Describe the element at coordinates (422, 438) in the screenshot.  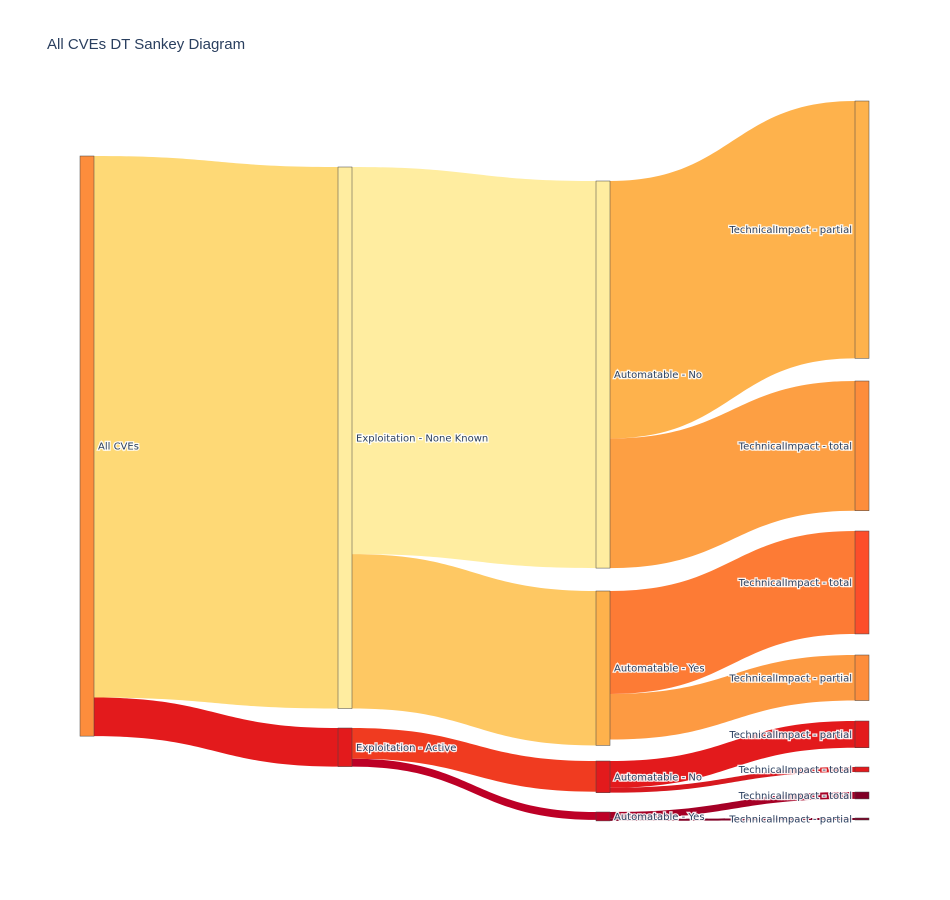
I see `node-label-expl_none: Exploitation - None Known` at that location.